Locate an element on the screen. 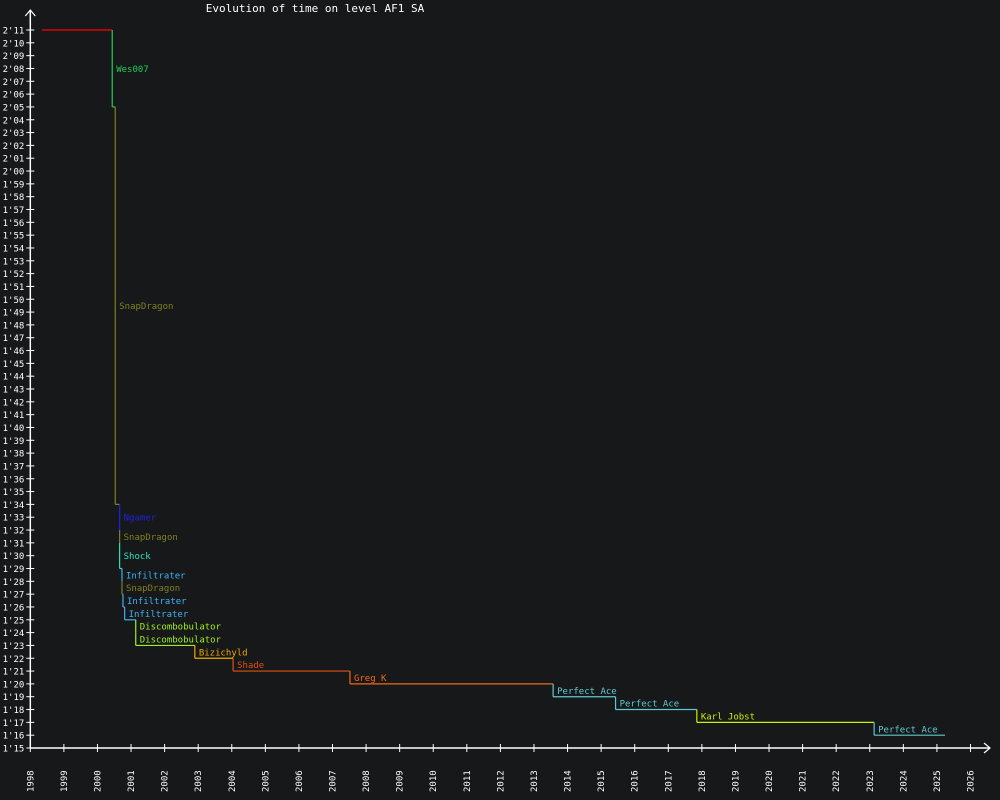 This screenshot has width=1000, height=800. y-tick-label: 2'02 is located at coordinates (14, 147).